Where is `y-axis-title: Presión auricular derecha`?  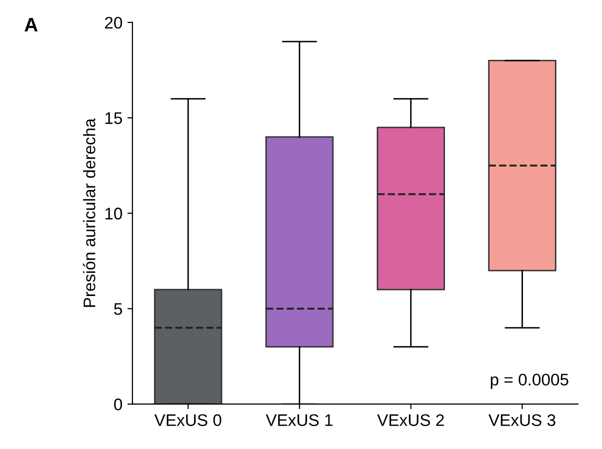
y-axis-title: Presión auricular derecha is located at coordinates (89, 212).